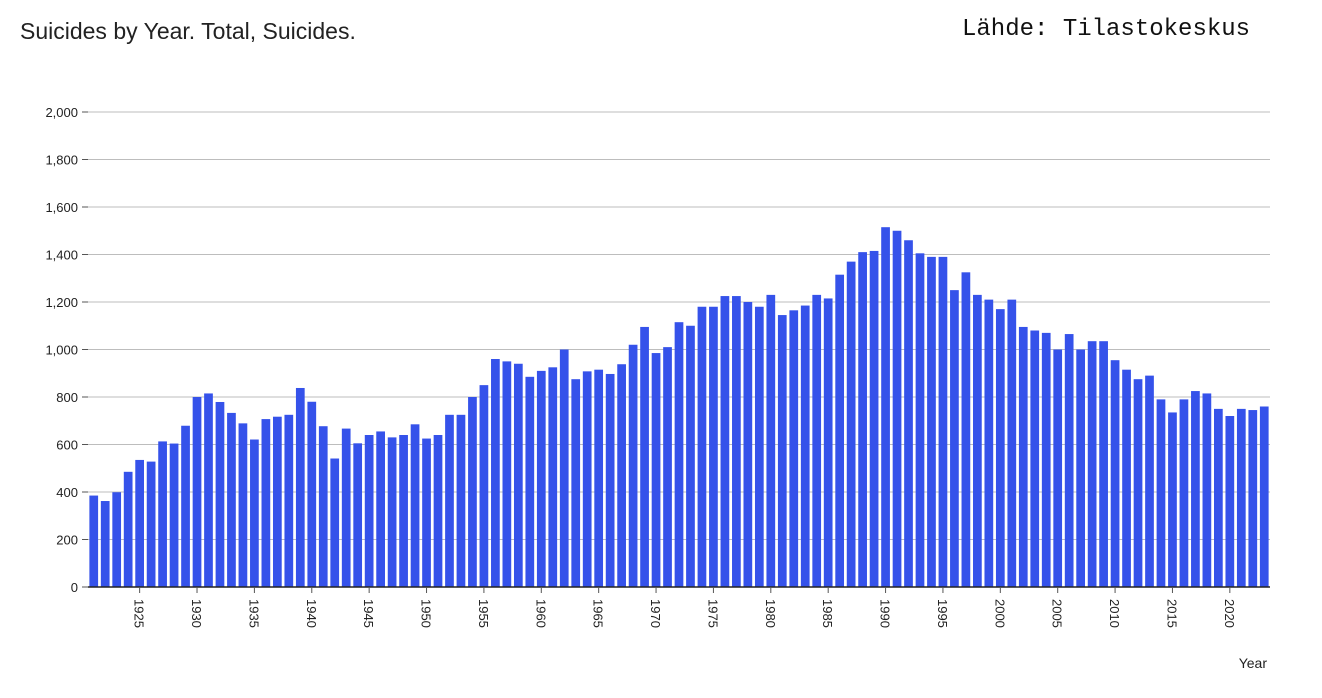  Describe the element at coordinates (139, 613) in the screenshot. I see `x-tick-label: 1925` at that location.